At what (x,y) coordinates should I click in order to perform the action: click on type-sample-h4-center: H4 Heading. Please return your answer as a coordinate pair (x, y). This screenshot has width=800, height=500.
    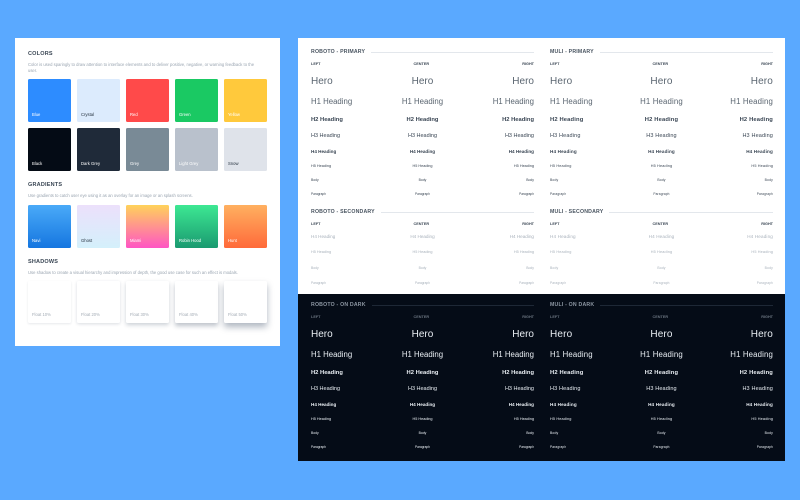
    Looking at the image, I should click on (661, 236).